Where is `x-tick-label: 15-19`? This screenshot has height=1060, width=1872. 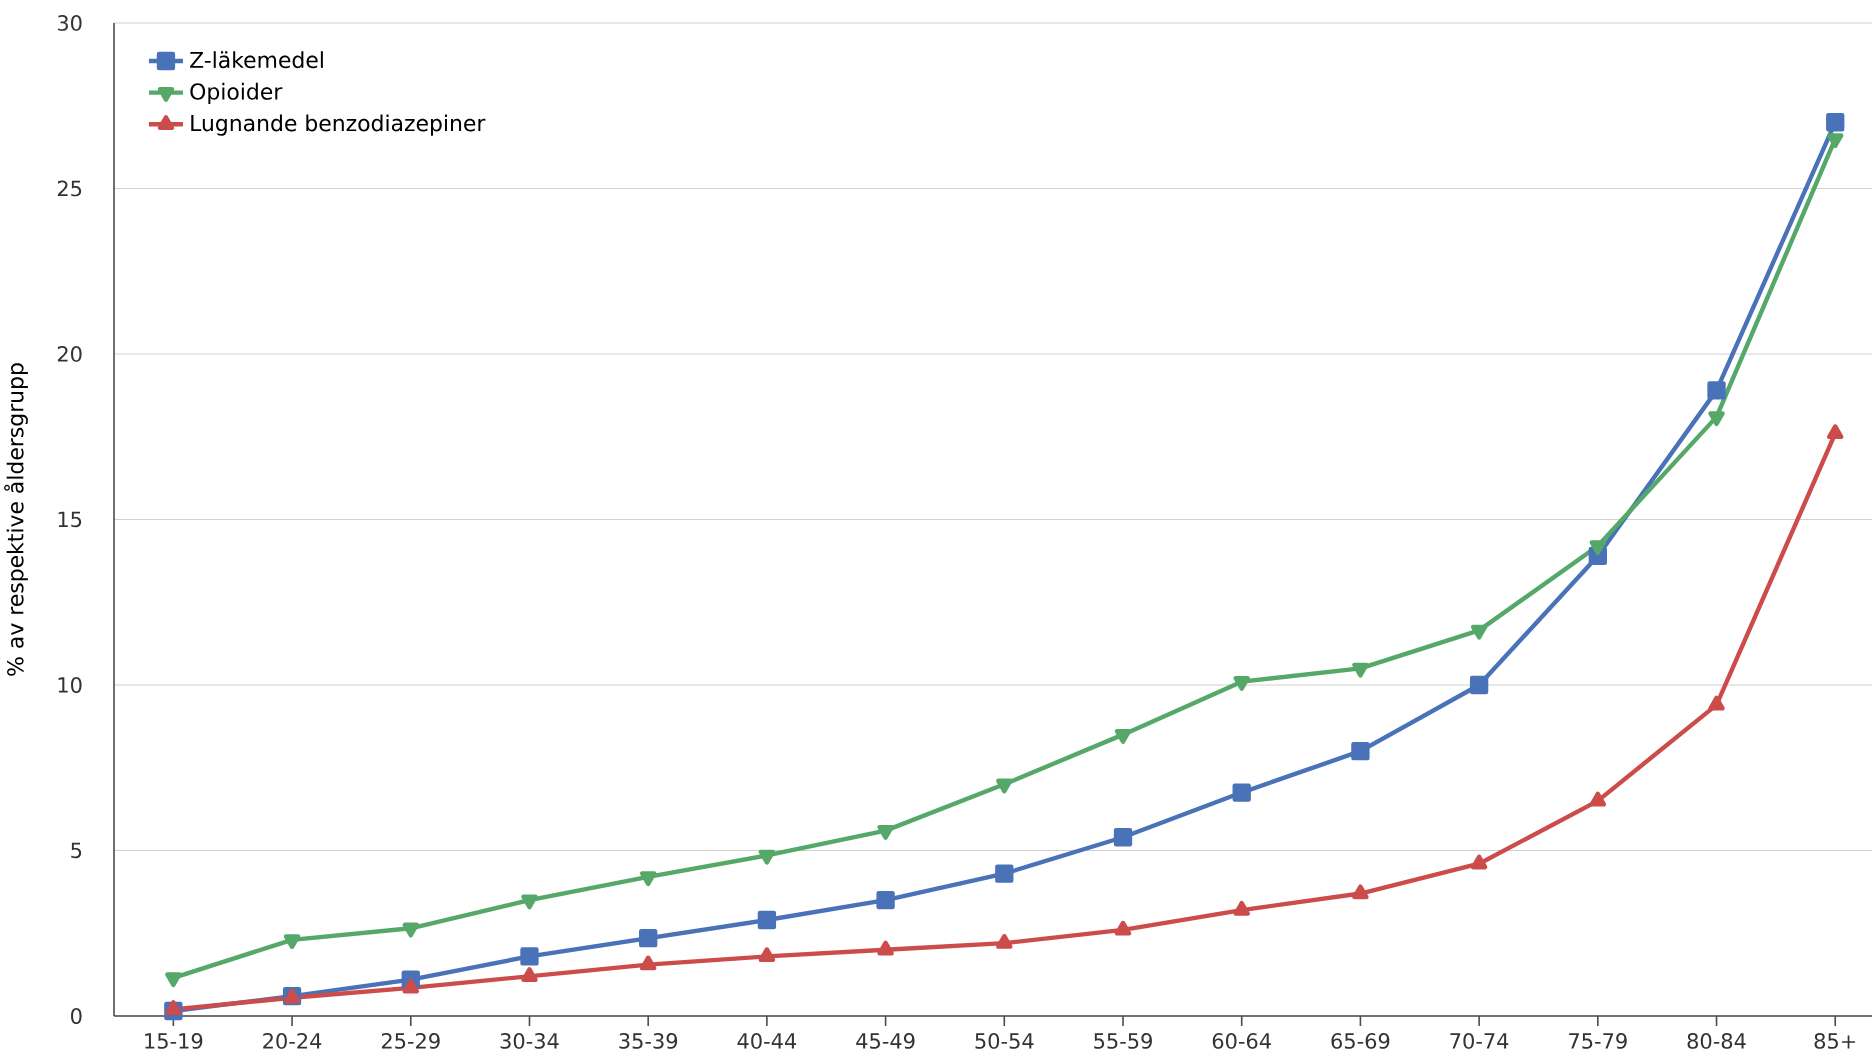 x-tick-label: 15-19 is located at coordinates (174, 1041).